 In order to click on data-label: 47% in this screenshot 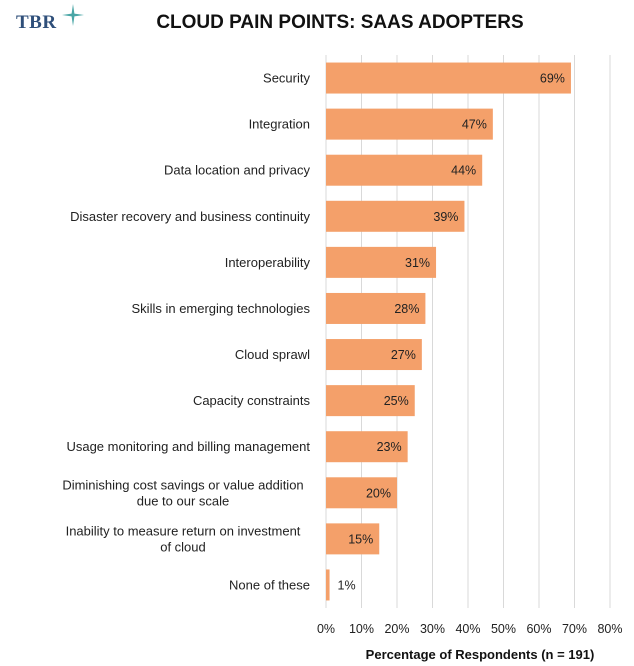, I will do `click(474, 125)`.